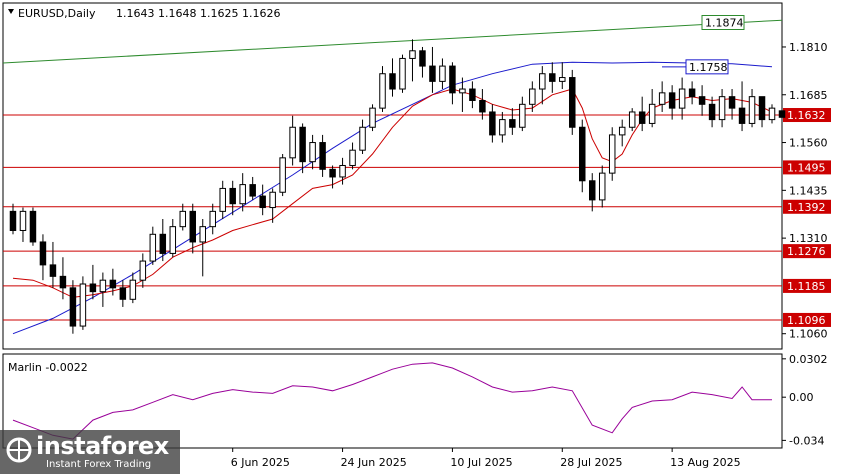  I want to click on price-tick-label-2: 1.1560, so click(808, 143).